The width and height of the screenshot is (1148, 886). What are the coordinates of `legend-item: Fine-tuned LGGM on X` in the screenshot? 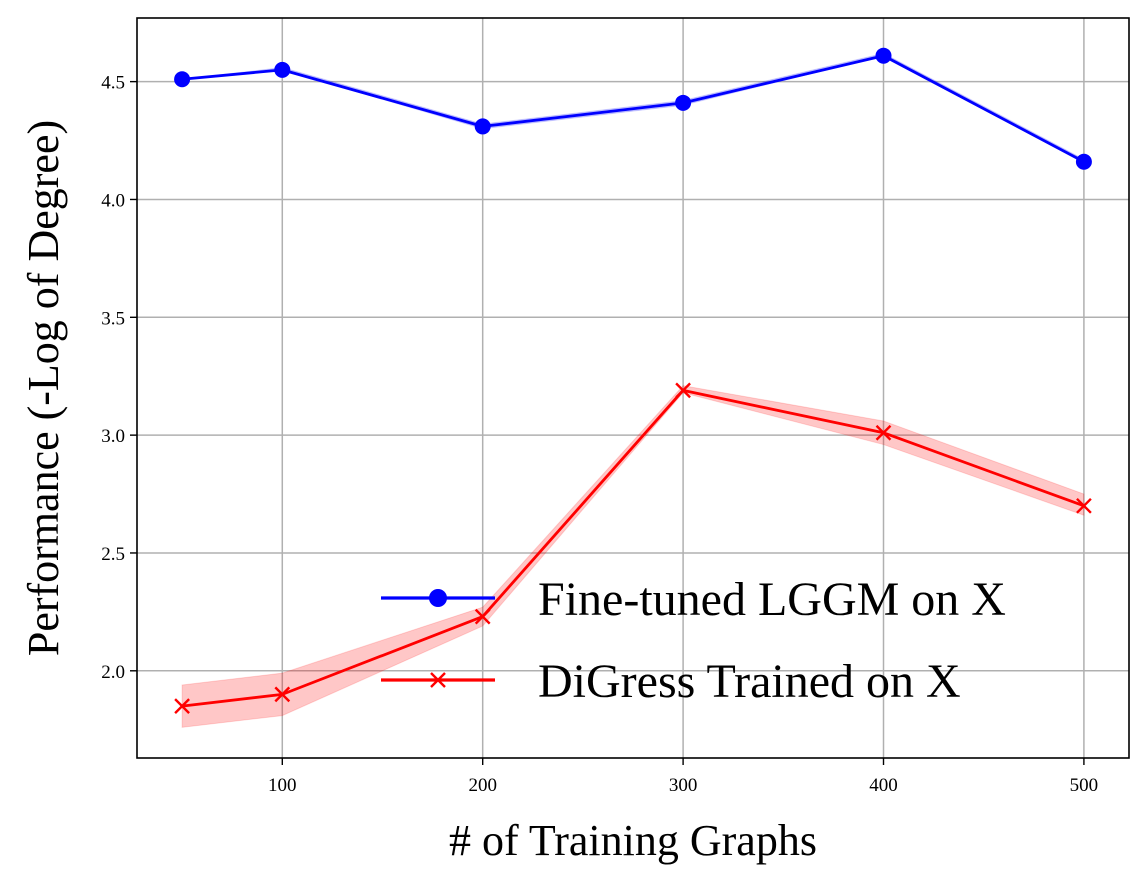 It's located at (693, 599).